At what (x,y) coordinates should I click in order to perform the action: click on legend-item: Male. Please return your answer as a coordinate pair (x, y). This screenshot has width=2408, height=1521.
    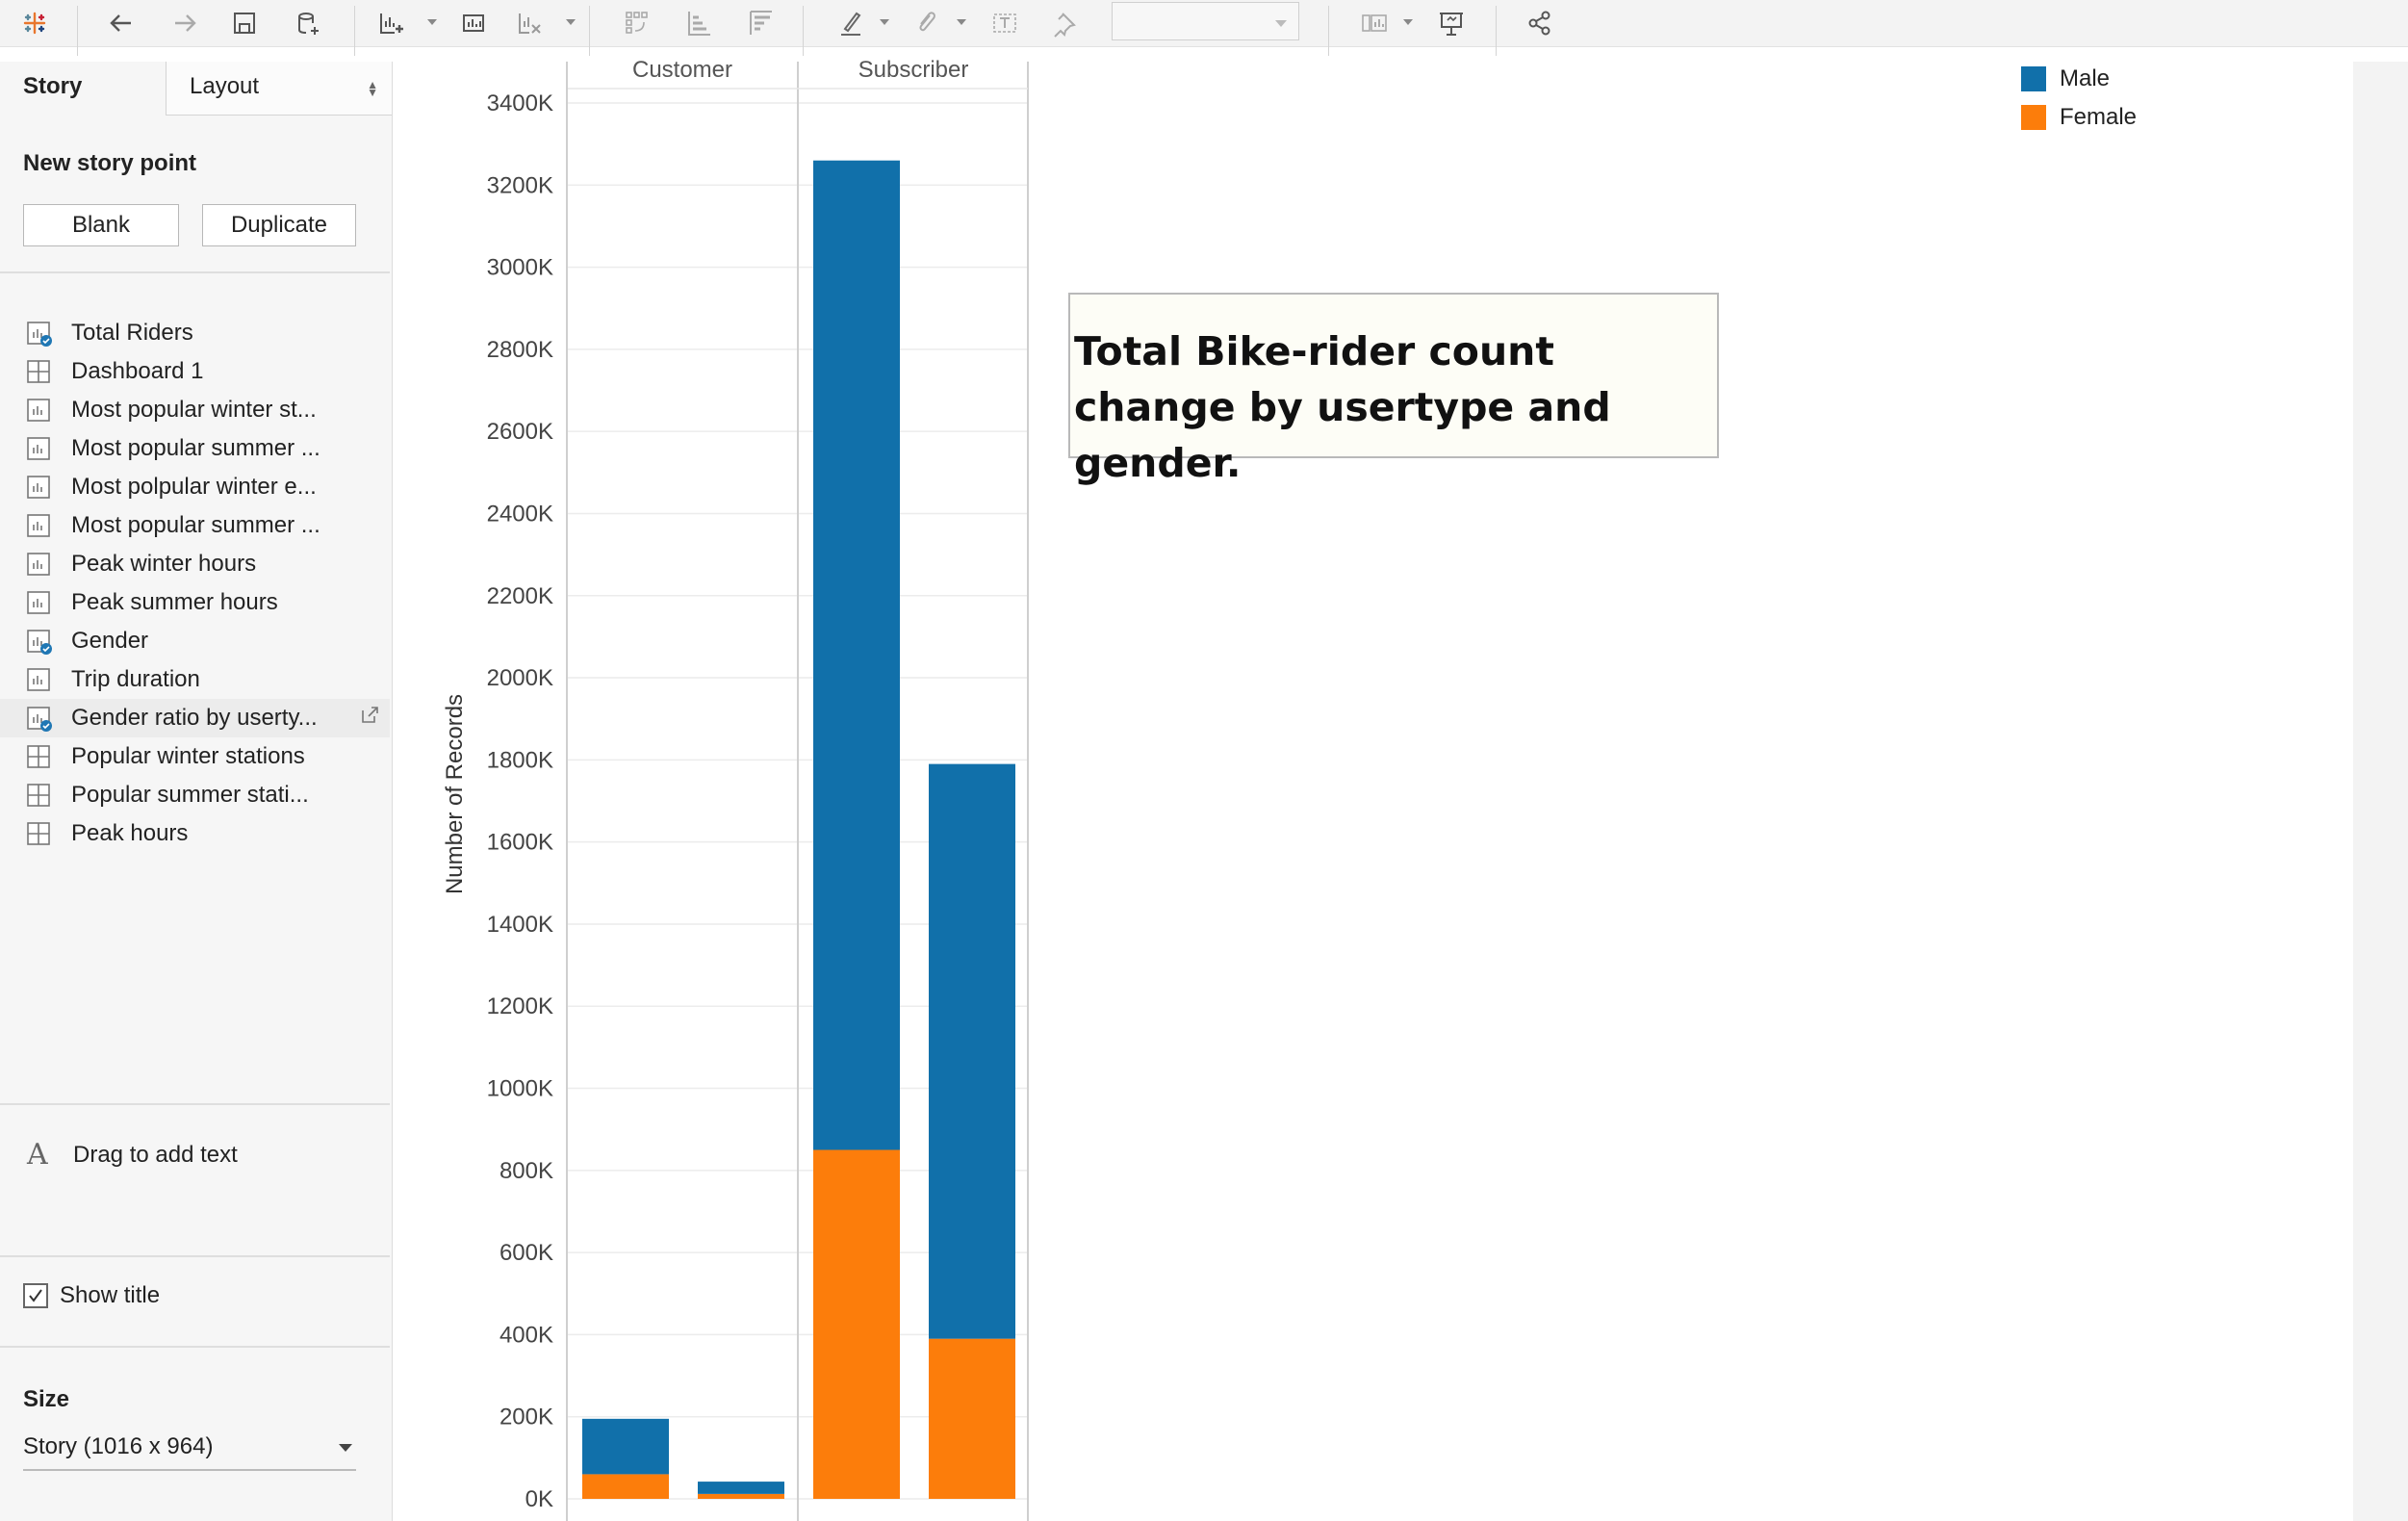
    Looking at the image, I should click on (2079, 79).